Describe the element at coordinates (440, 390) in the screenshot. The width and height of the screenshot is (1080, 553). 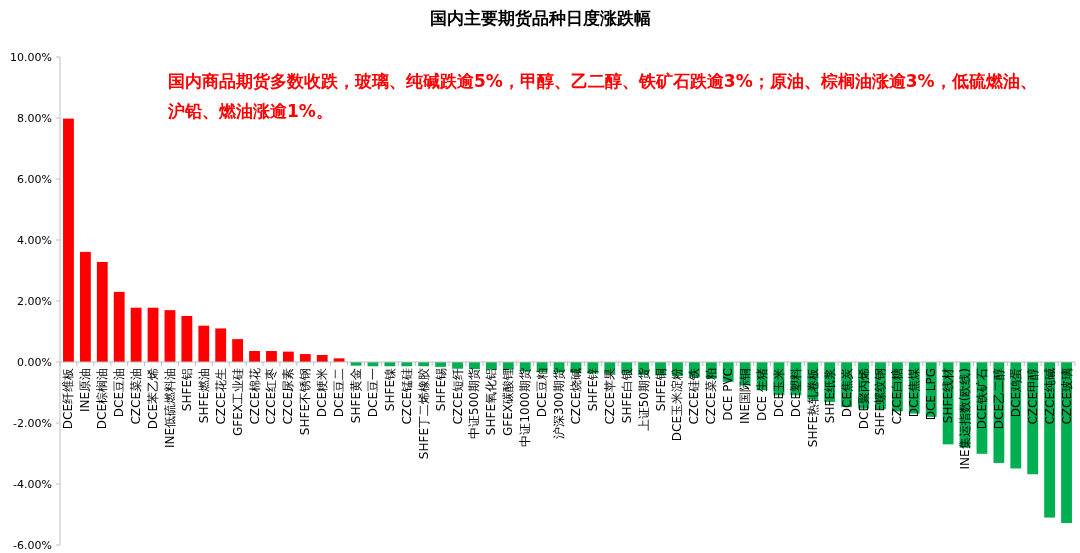
I see `x-tick-label: SHFE锡` at that location.